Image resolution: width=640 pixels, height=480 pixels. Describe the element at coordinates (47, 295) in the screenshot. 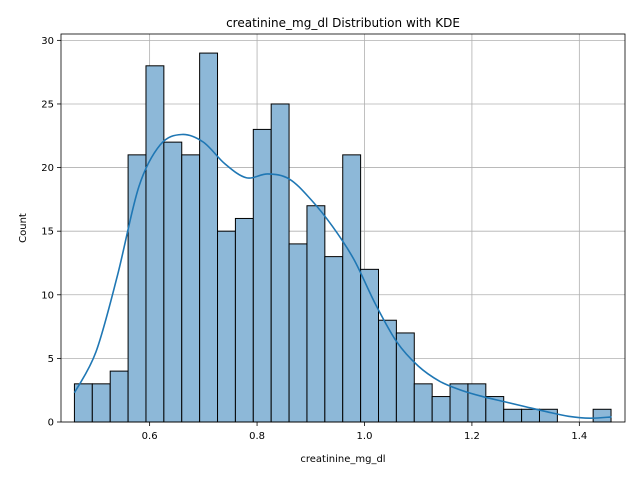

I see `y-tick-label: 10` at that location.